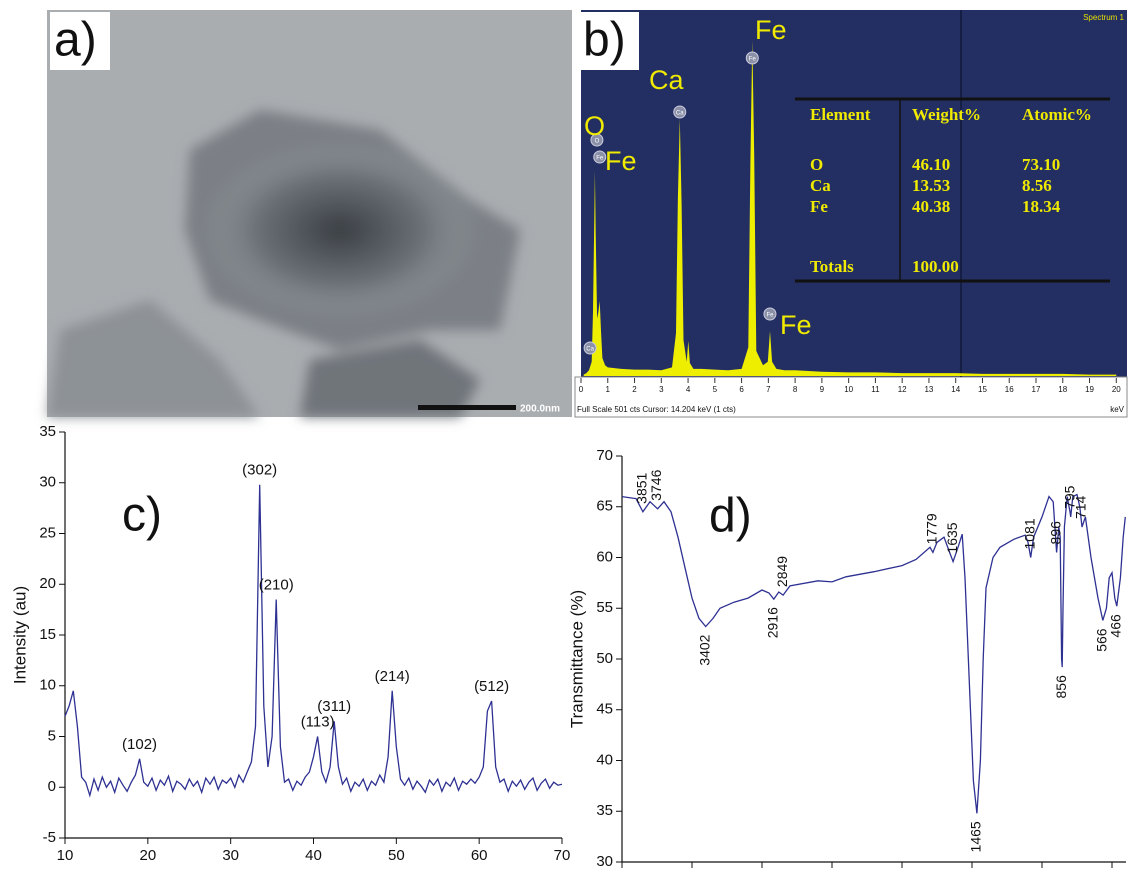 The width and height of the screenshot is (1129, 872). Describe the element at coordinates (1103, 17) in the screenshot. I see `spectrum-title: Spectrum 1` at that location.